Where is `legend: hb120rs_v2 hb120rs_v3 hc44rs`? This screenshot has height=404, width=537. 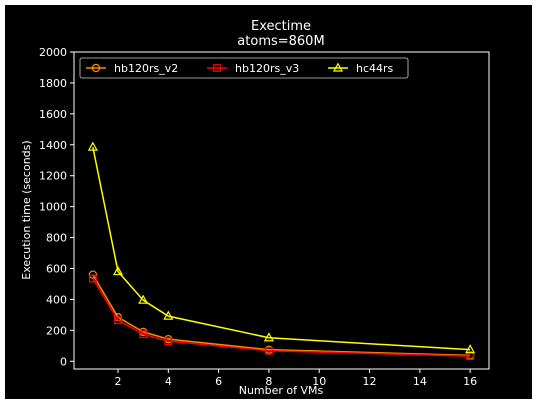
legend: hb120rs_v2 hb120rs_v3 hc44rs is located at coordinates (244, 68).